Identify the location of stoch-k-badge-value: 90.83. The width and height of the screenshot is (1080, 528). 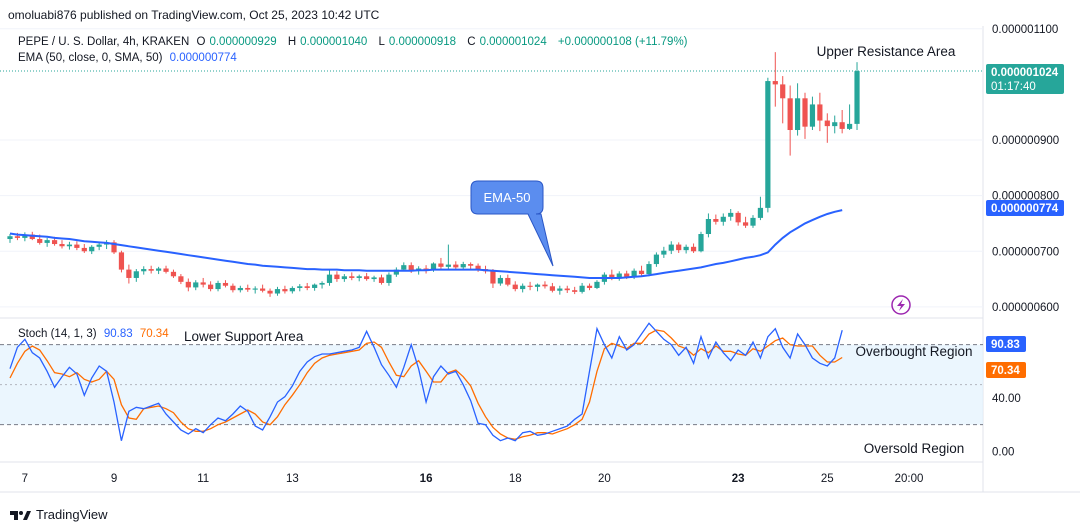
(1005, 345).